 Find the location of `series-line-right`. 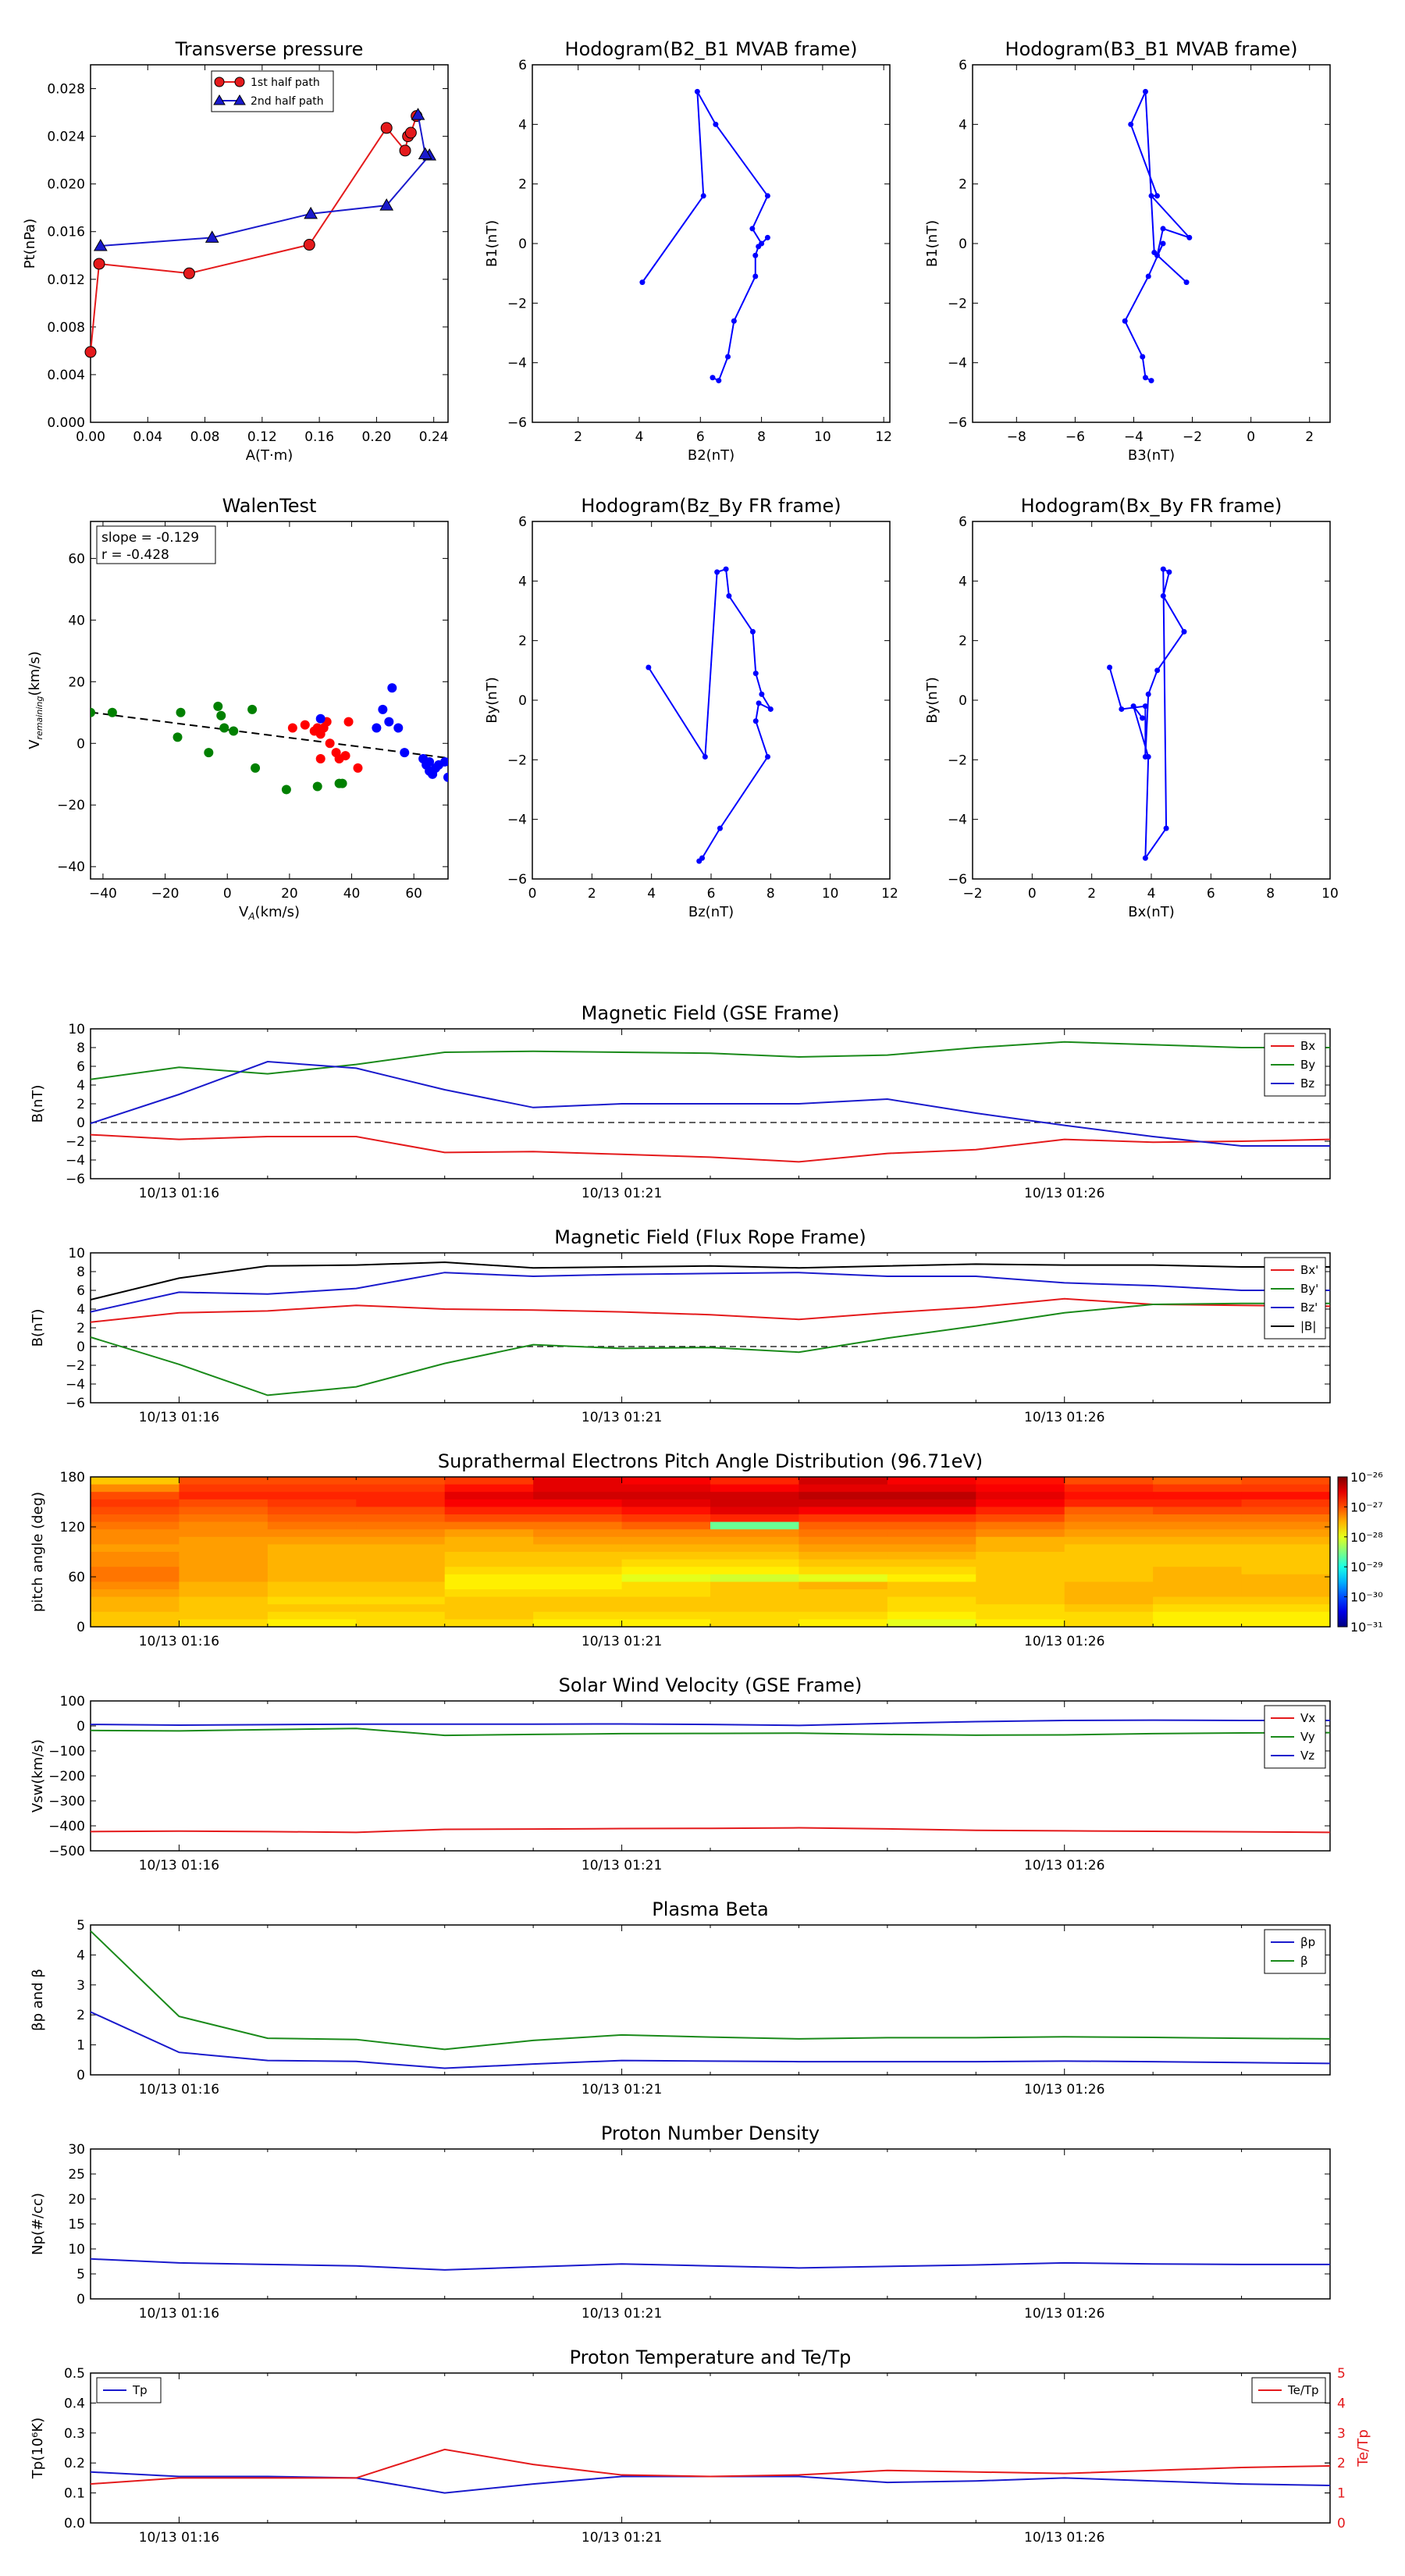

series-line-right is located at coordinates (711, 2466).